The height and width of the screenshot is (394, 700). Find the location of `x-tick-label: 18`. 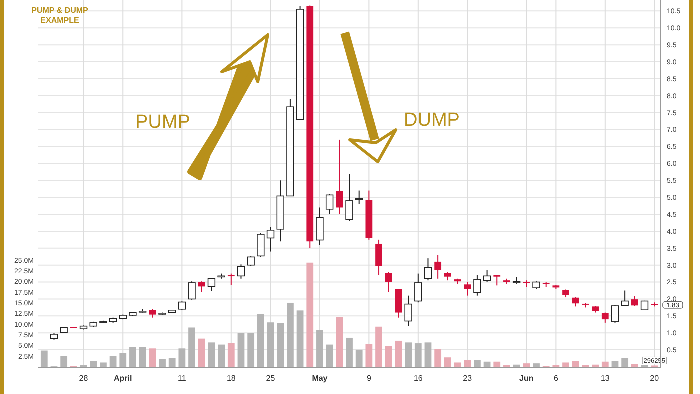

x-tick-label: 18 is located at coordinates (231, 378).